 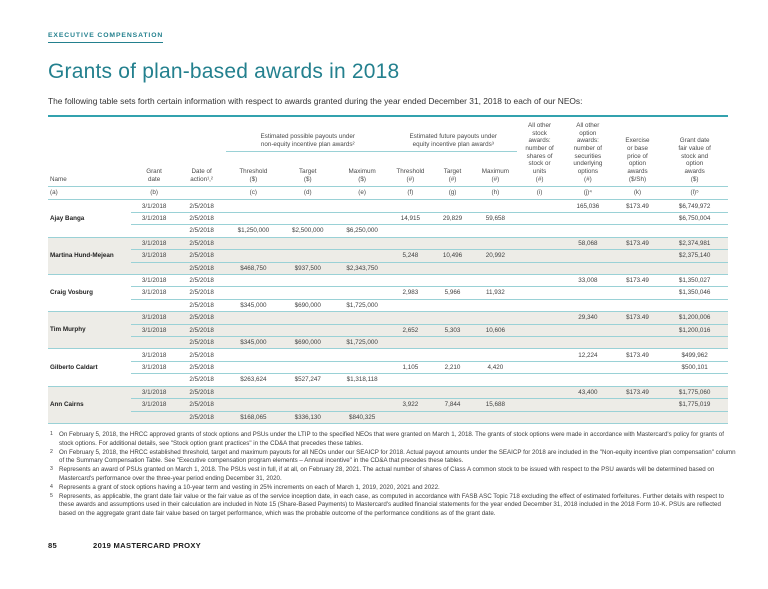 What do you see at coordinates (694, 193) in the screenshot?
I see `column-letter: (l)⁵` at bounding box center [694, 193].